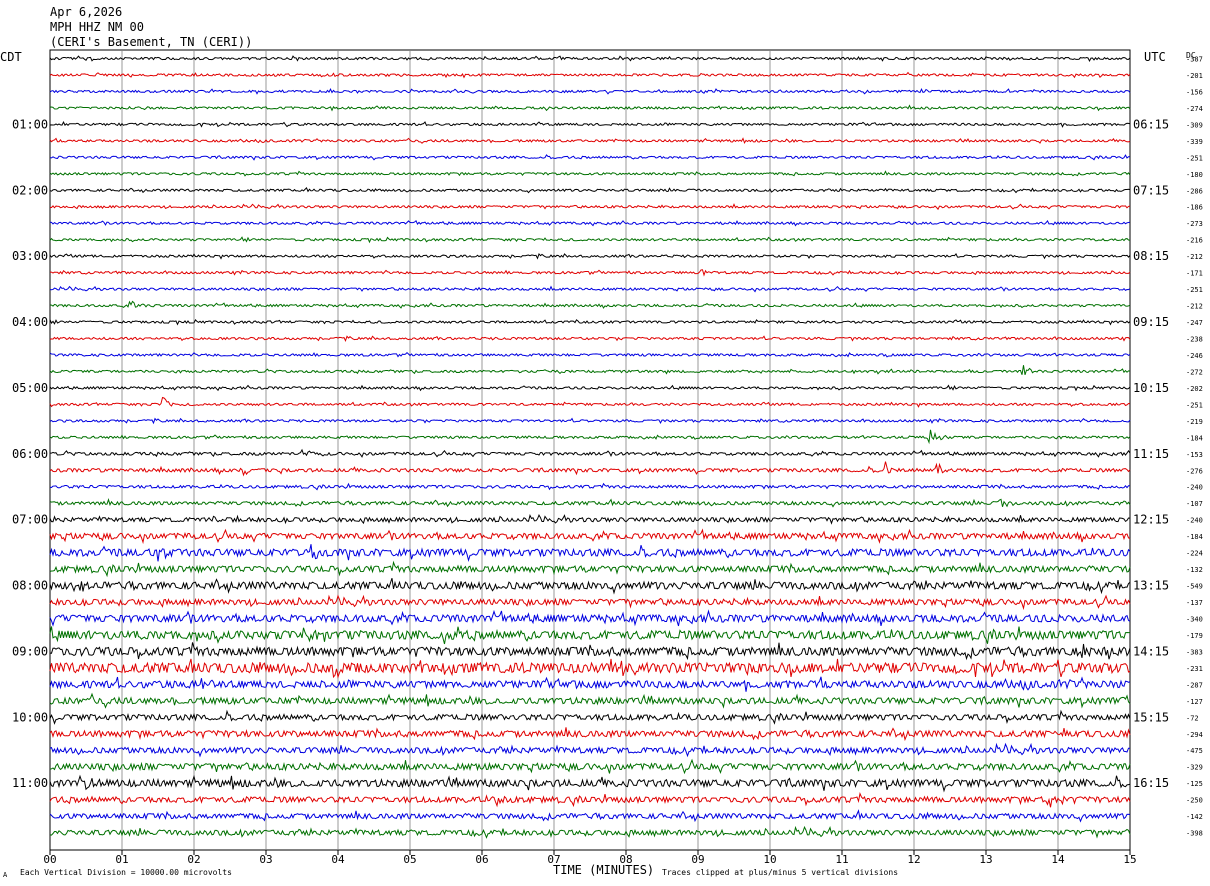  Describe the element at coordinates (1151, 388) in the screenshot. I see `utc-hour-label: 10:15` at that location.